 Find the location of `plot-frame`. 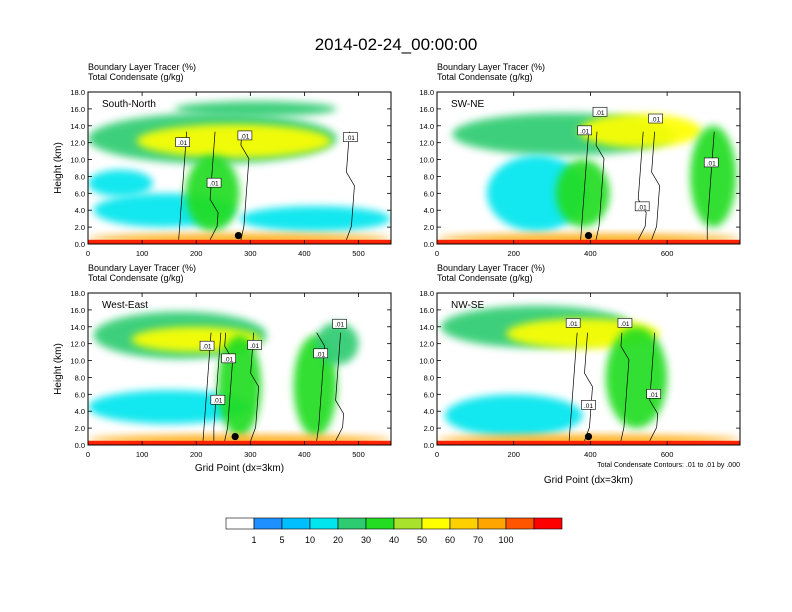

plot-frame is located at coordinates (588, 168).